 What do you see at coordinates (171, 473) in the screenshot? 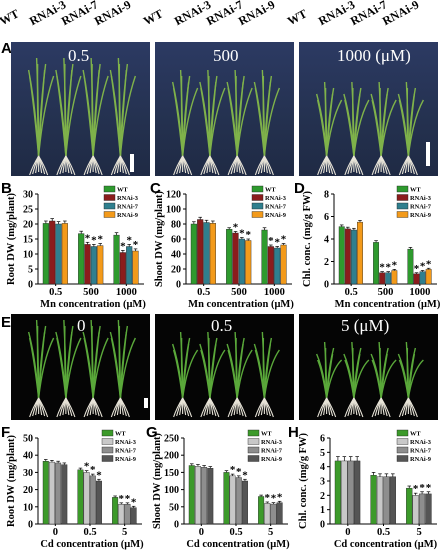
I see `y-tick-label: 150` at bounding box center [171, 473].